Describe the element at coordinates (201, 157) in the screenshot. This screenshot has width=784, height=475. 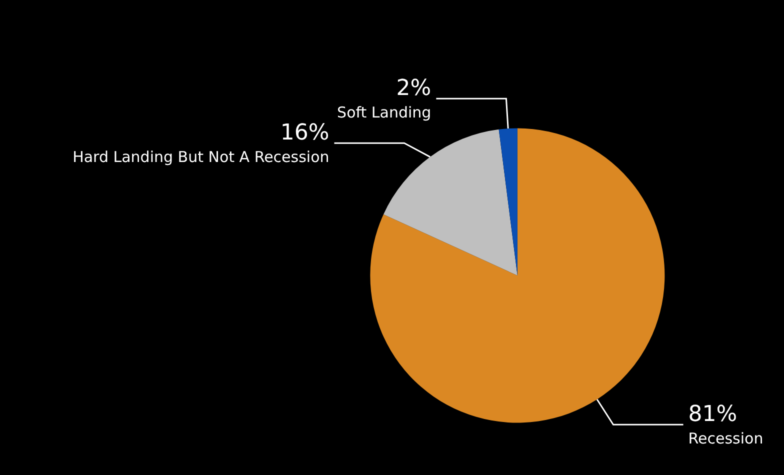
I see `slice-label: Hard Landing But Not A Recession` at that location.